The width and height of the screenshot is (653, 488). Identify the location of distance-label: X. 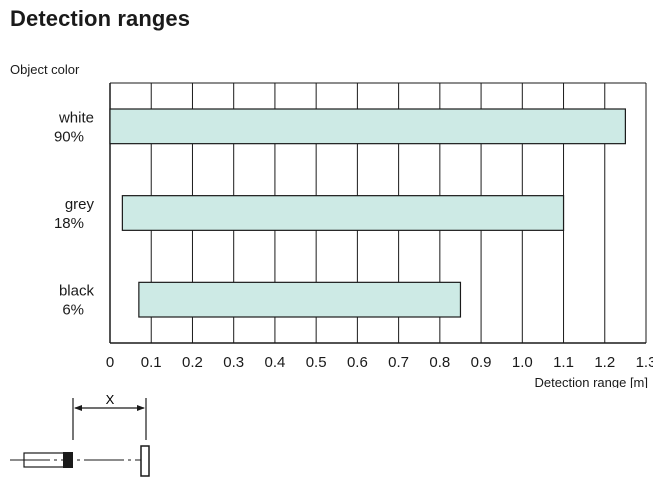
(110, 399).